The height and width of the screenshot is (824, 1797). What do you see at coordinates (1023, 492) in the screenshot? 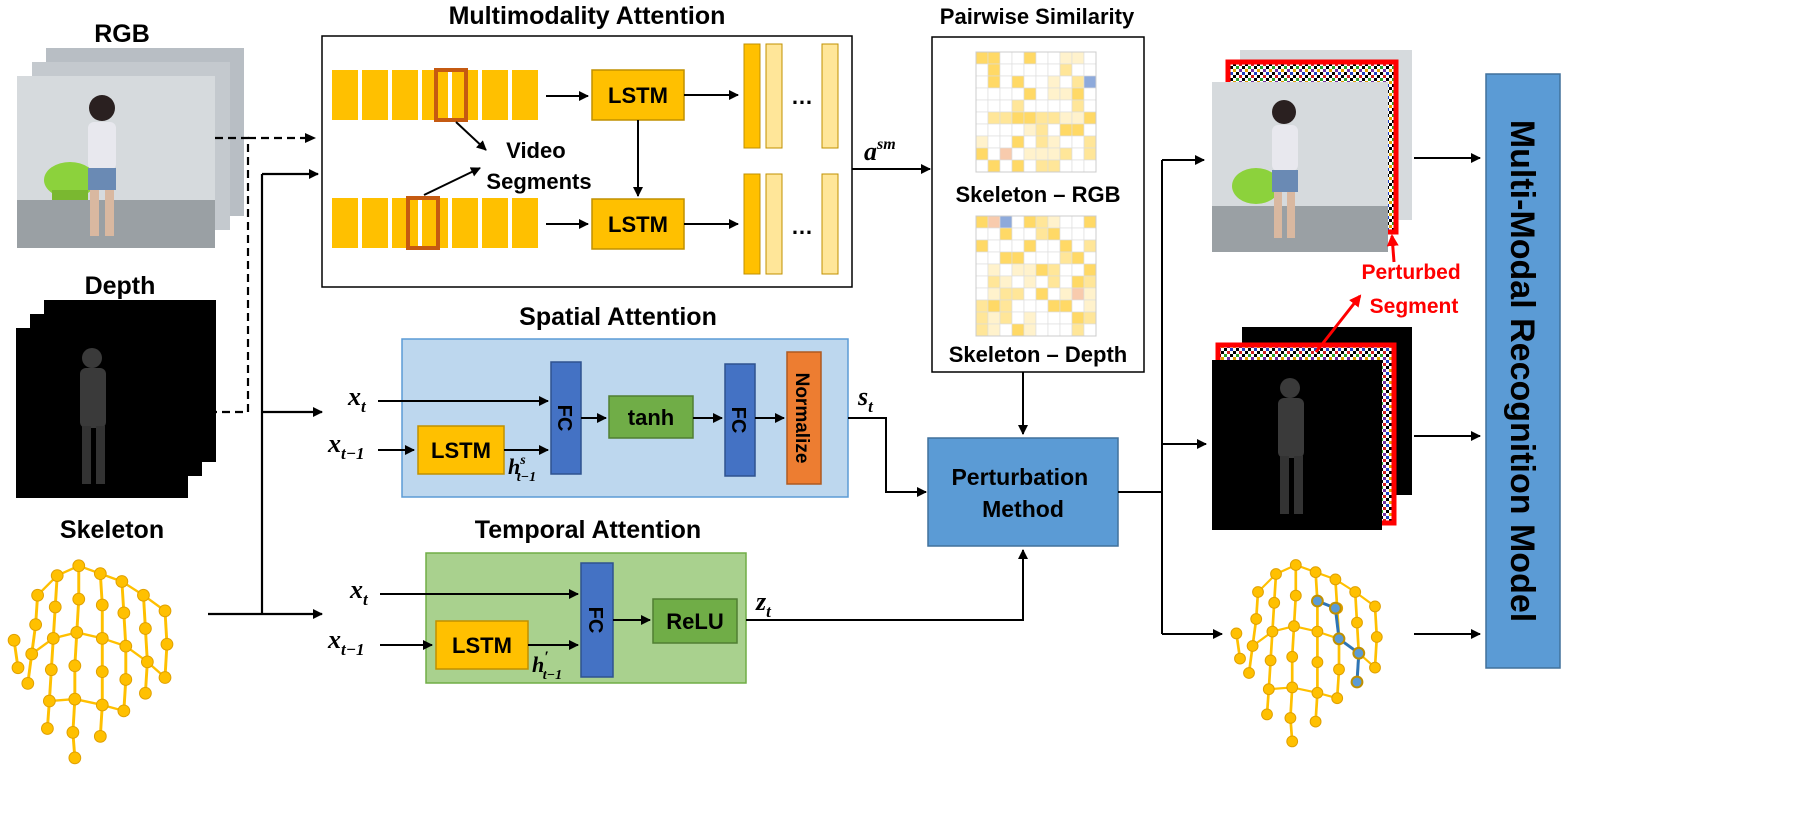
I see `perturbation-method-box` at bounding box center [1023, 492].